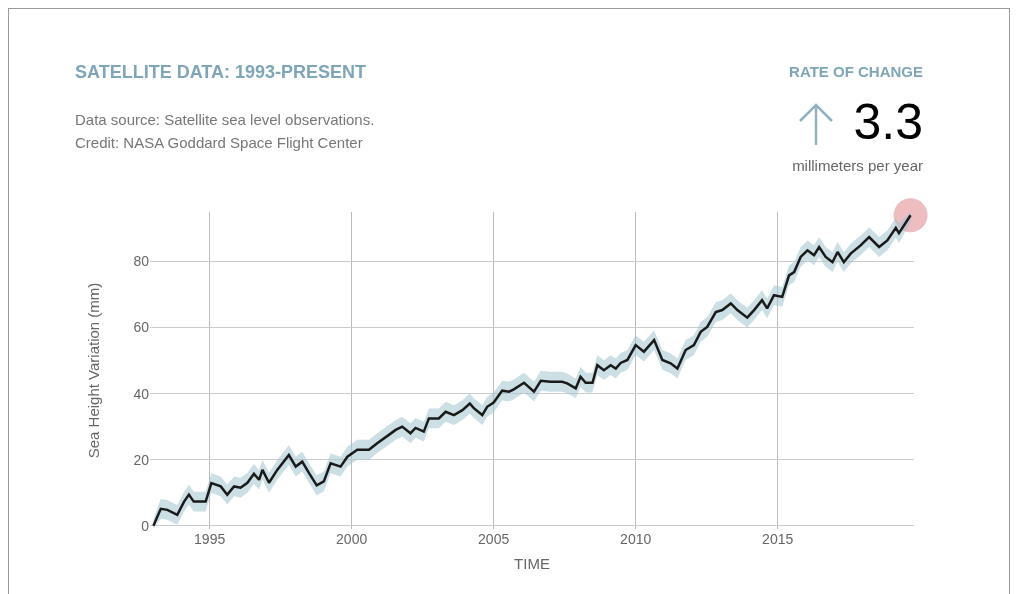  What do you see at coordinates (857, 165) in the screenshot?
I see `text: millimeters per year` at bounding box center [857, 165].